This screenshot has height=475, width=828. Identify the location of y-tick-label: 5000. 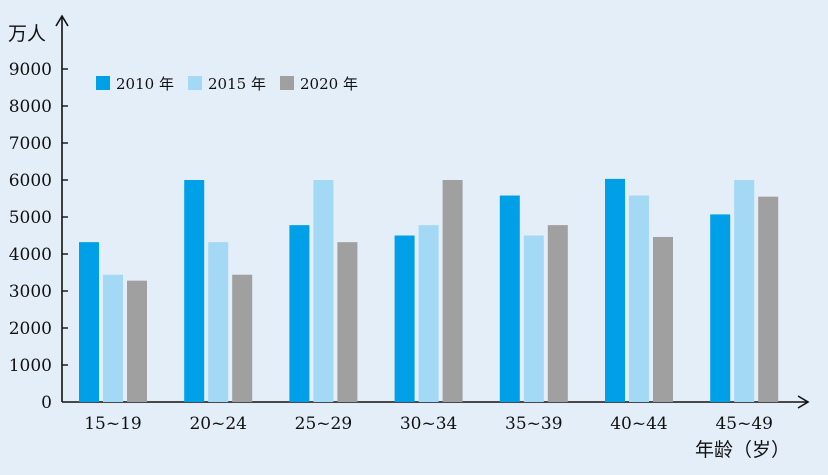
(30, 218).